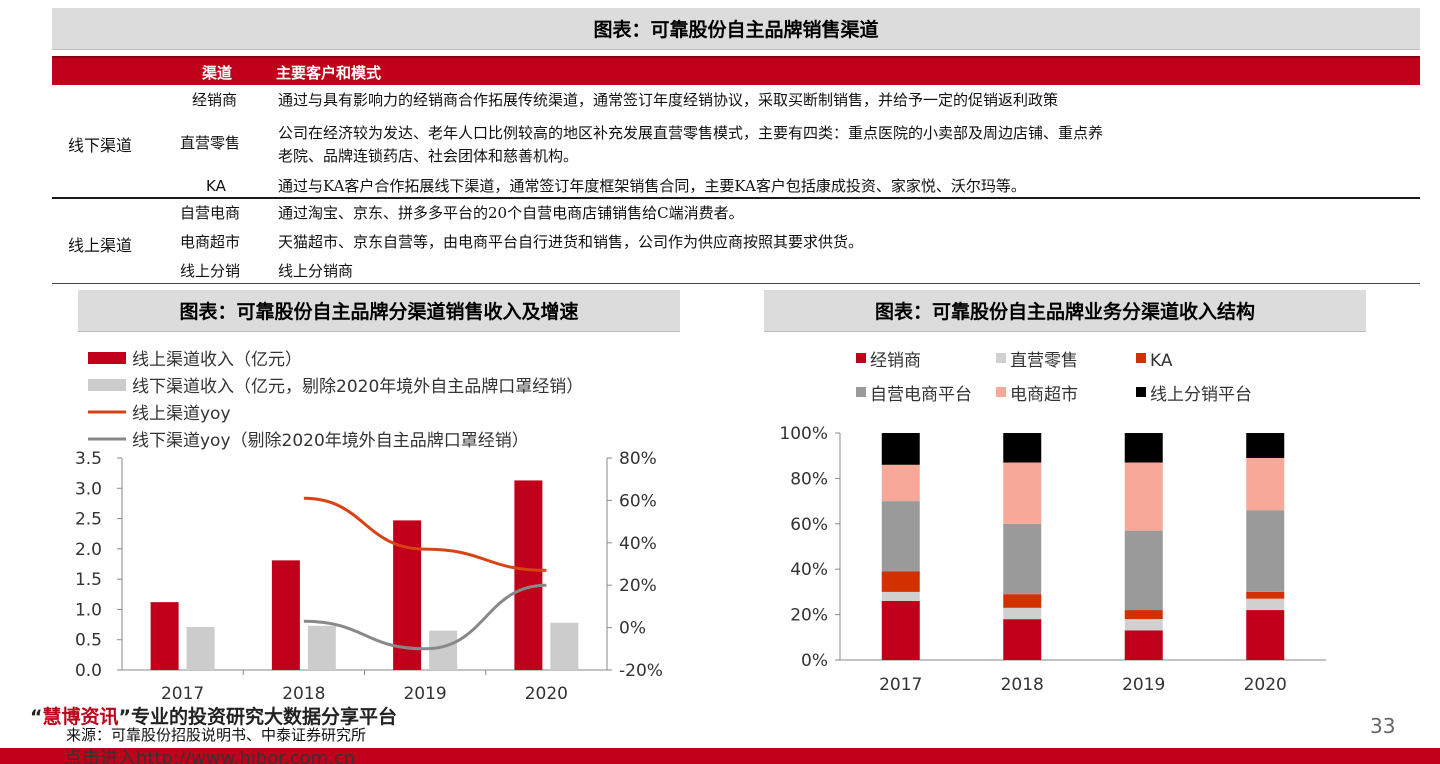 The height and width of the screenshot is (764, 1440). I want to click on y-tick-label: 60%, so click(809, 525).